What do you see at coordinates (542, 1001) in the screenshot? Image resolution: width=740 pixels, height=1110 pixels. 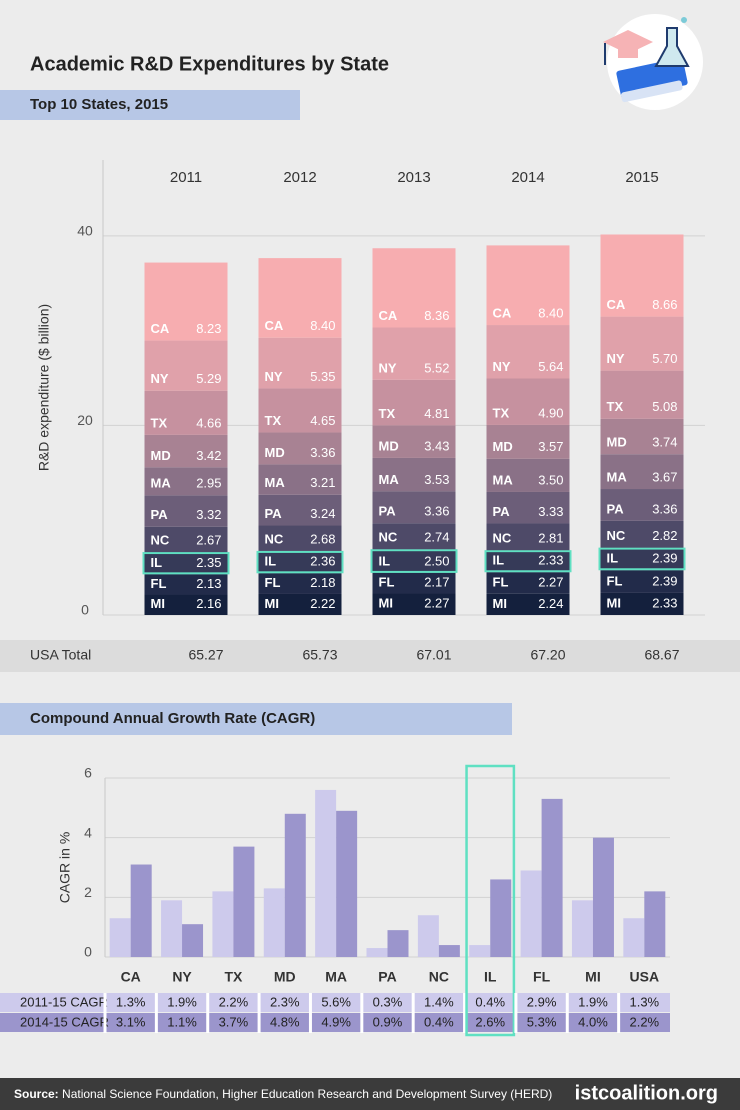 I see `cell-value: 2.9%` at bounding box center [542, 1001].